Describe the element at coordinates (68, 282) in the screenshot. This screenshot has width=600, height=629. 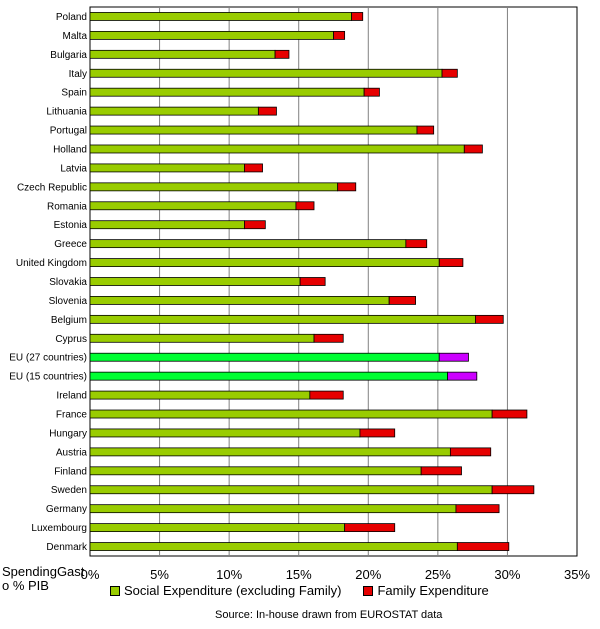
I see `category-label: Slovakia` at that location.